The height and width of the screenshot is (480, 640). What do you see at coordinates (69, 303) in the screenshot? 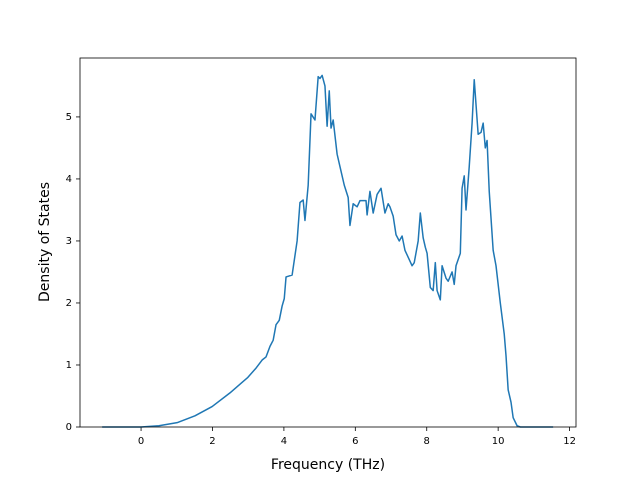
I see `y-tick-label: 2` at bounding box center [69, 303].